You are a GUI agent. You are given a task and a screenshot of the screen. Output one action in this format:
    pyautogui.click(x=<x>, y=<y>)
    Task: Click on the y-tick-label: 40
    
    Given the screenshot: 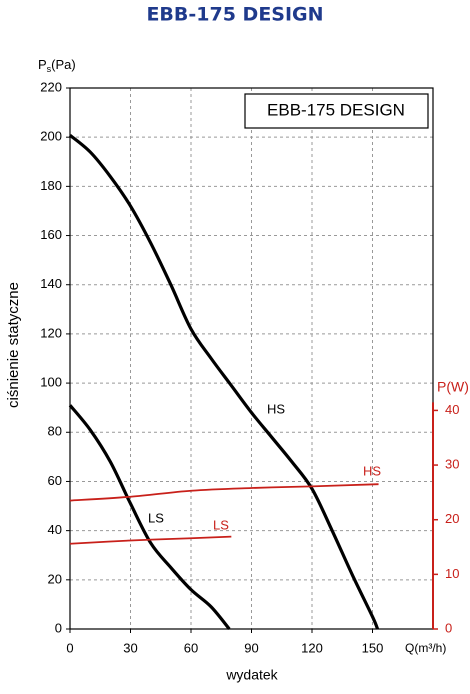 What is the action you would take?
    pyautogui.click(x=55, y=529)
    